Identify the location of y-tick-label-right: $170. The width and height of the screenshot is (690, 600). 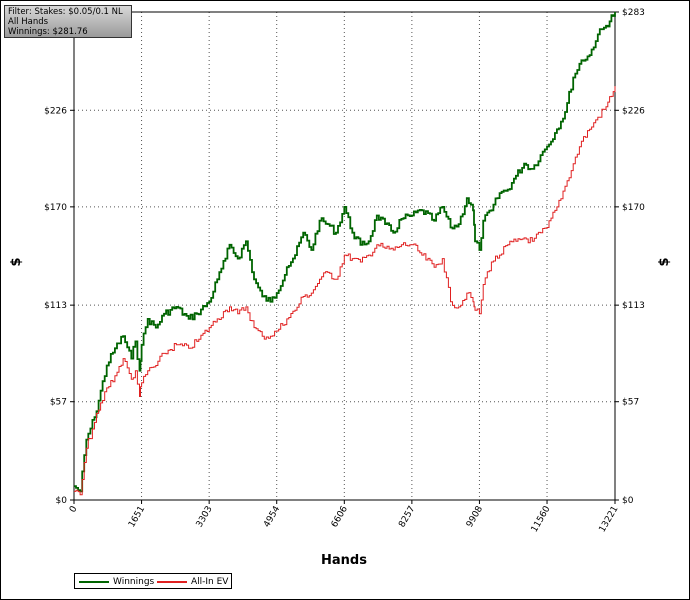
(633, 208).